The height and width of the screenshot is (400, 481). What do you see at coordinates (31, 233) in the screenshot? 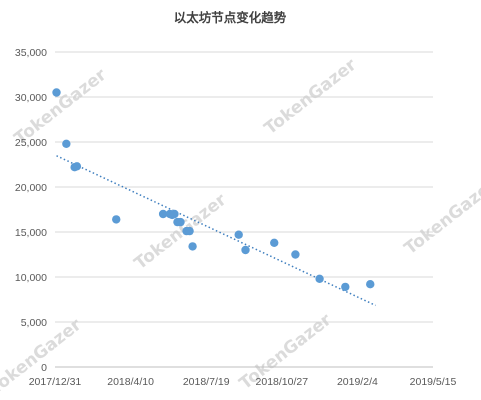
I see `y-tick-label: 15,000` at bounding box center [31, 233].